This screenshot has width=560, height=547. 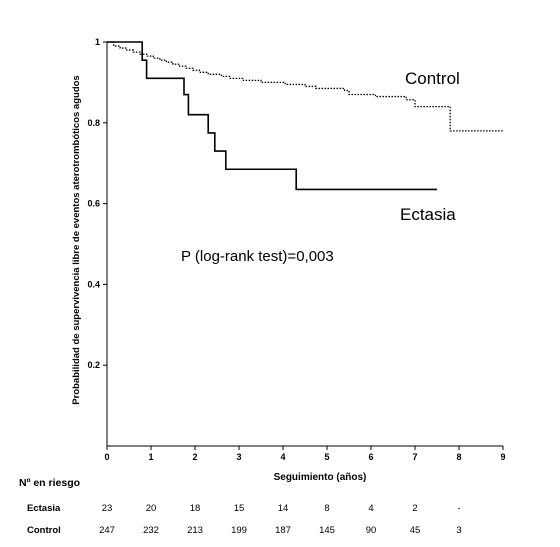 What do you see at coordinates (107, 508) in the screenshot?
I see `risk-cell: 23` at bounding box center [107, 508].